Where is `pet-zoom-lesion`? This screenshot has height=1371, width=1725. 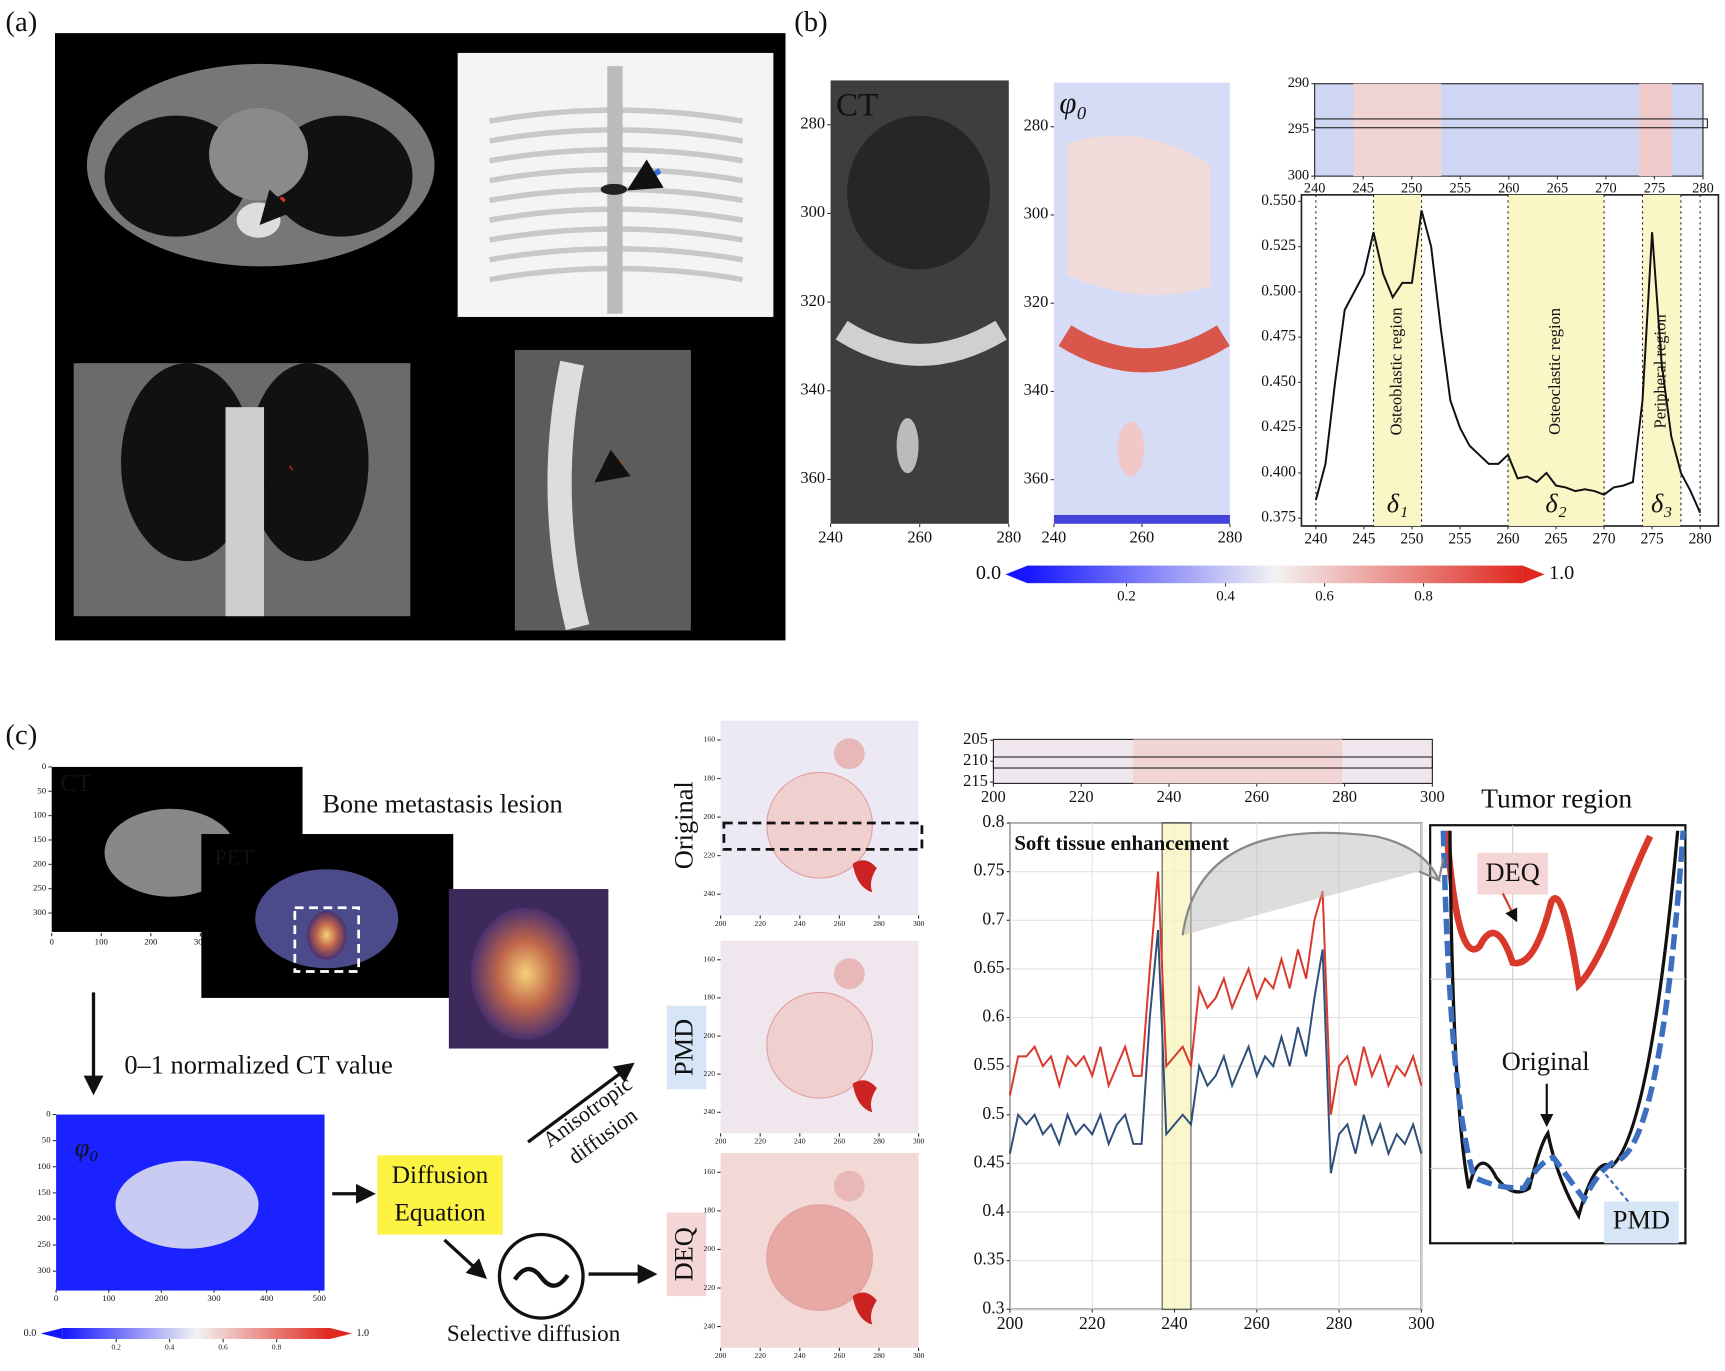
pet-zoom-lesion is located at coordinates (525, 973).